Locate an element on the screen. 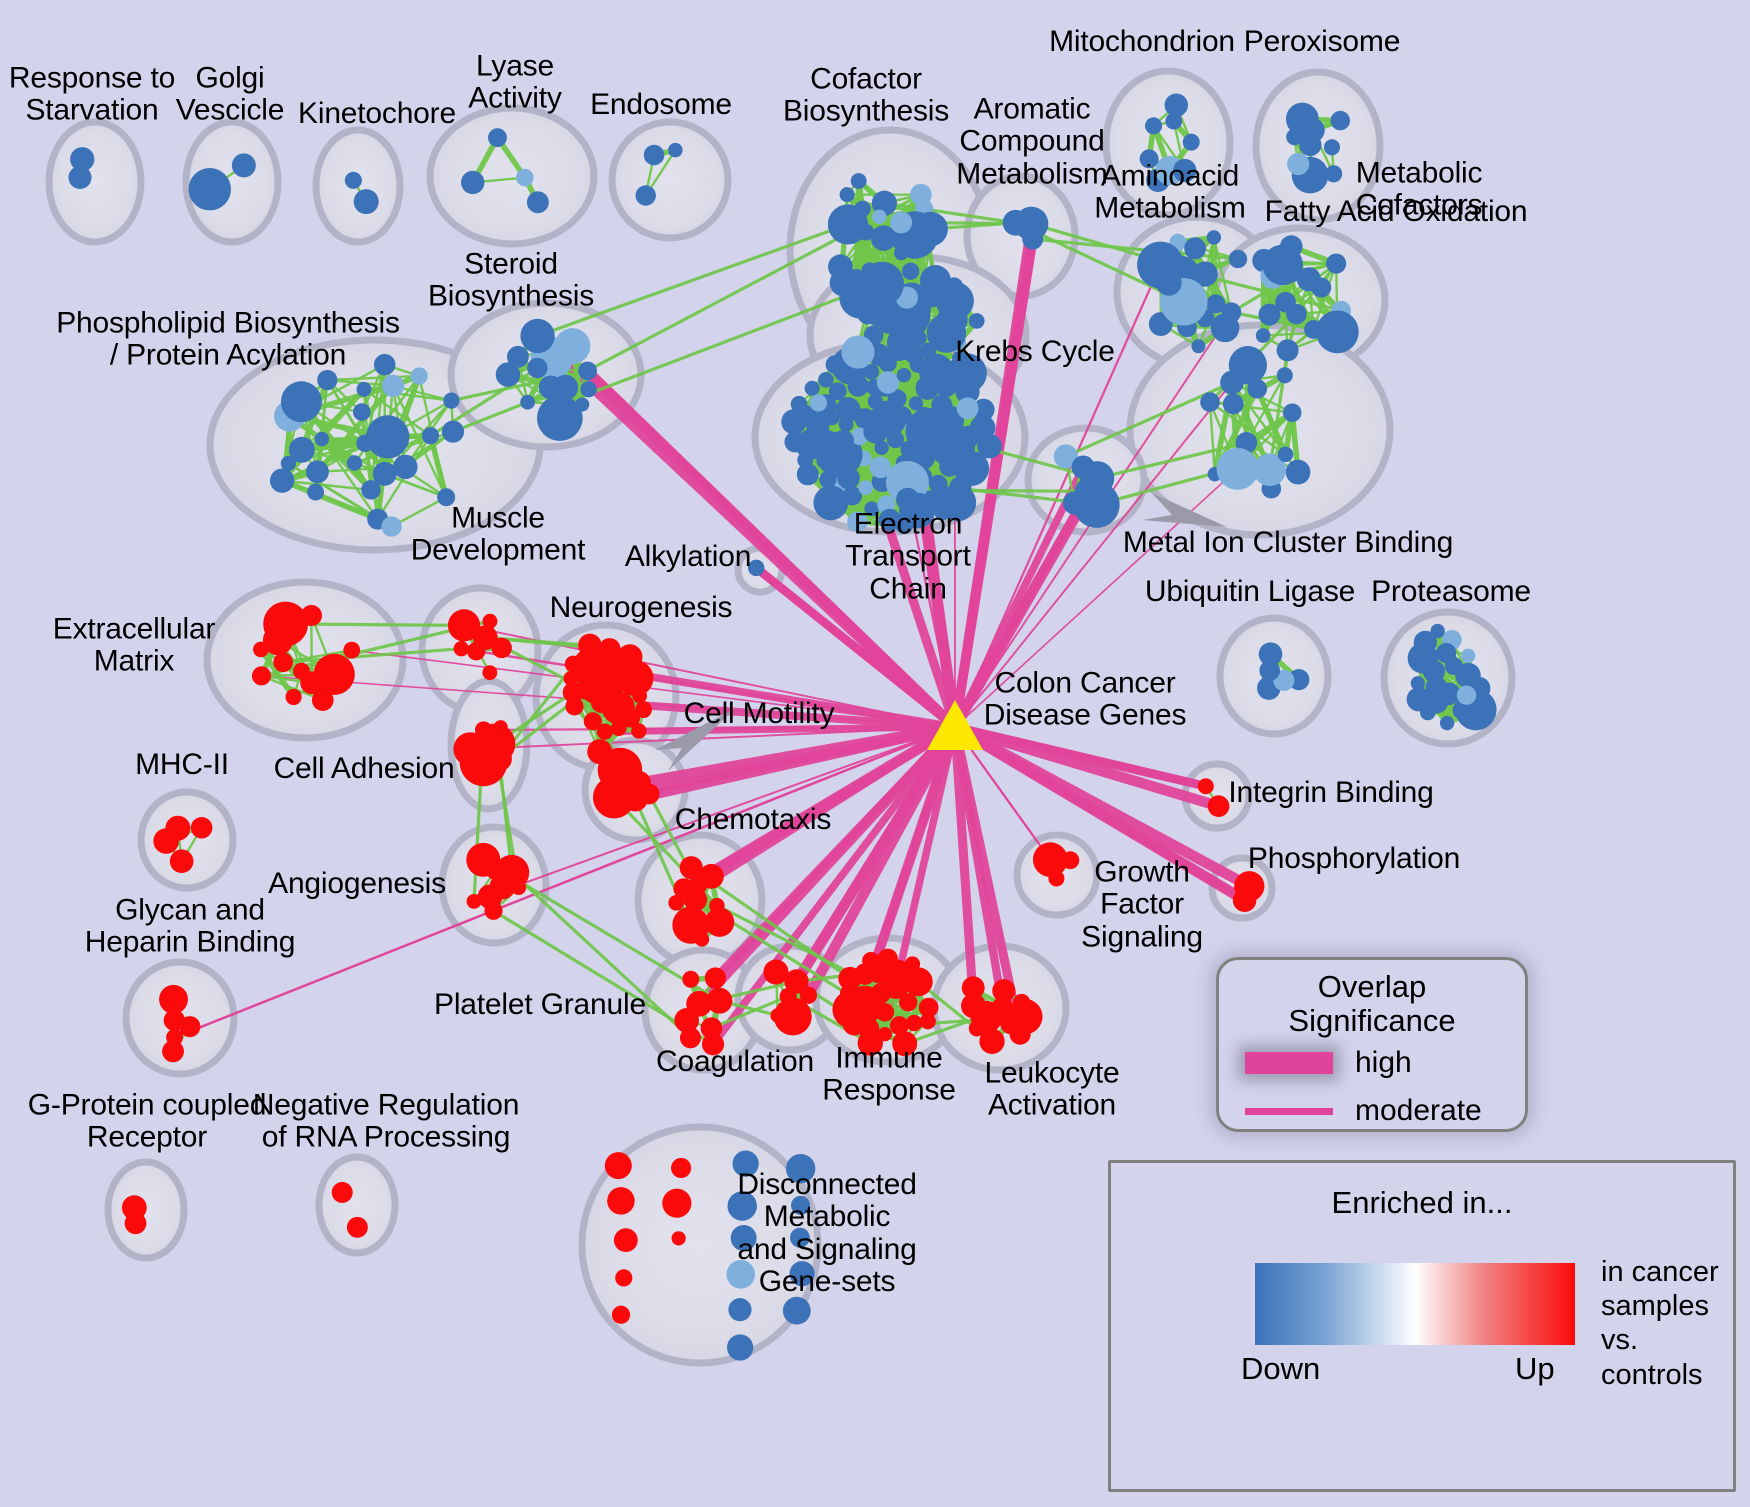  colon-cancer-hub-triangle is located at coordinates (955, 725).